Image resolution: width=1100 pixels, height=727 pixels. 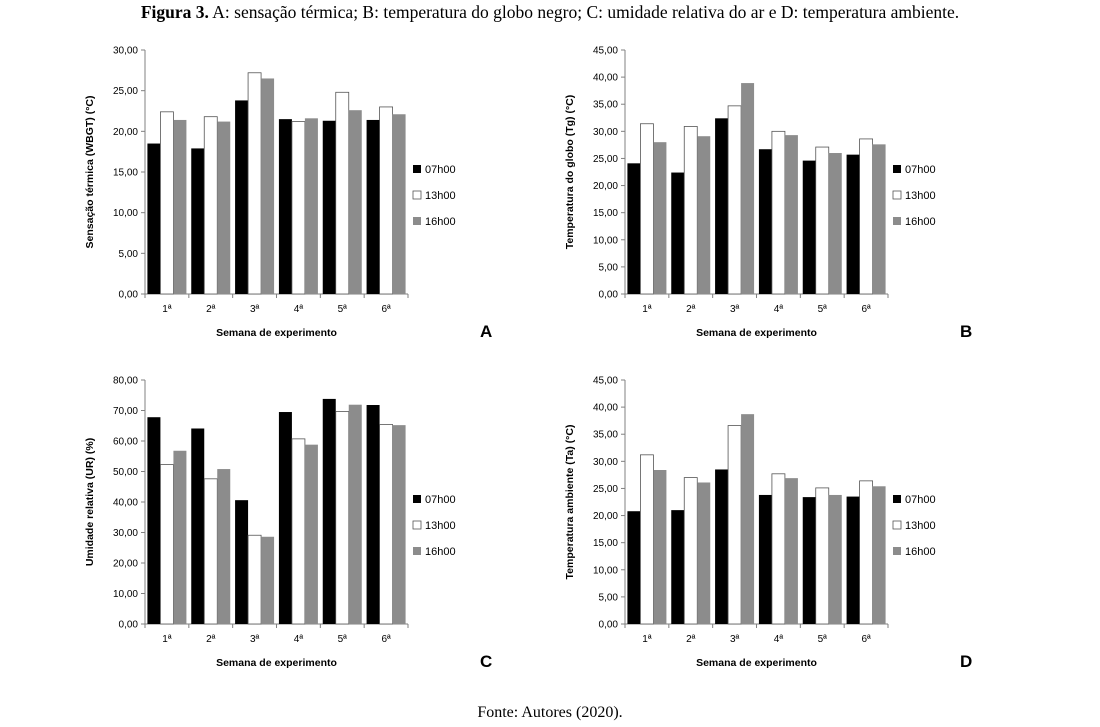 What do you see at coordinates (167, 309) in the screenshot?
I see `x-tick-label: 1ª` at bounding box center [167, 309].